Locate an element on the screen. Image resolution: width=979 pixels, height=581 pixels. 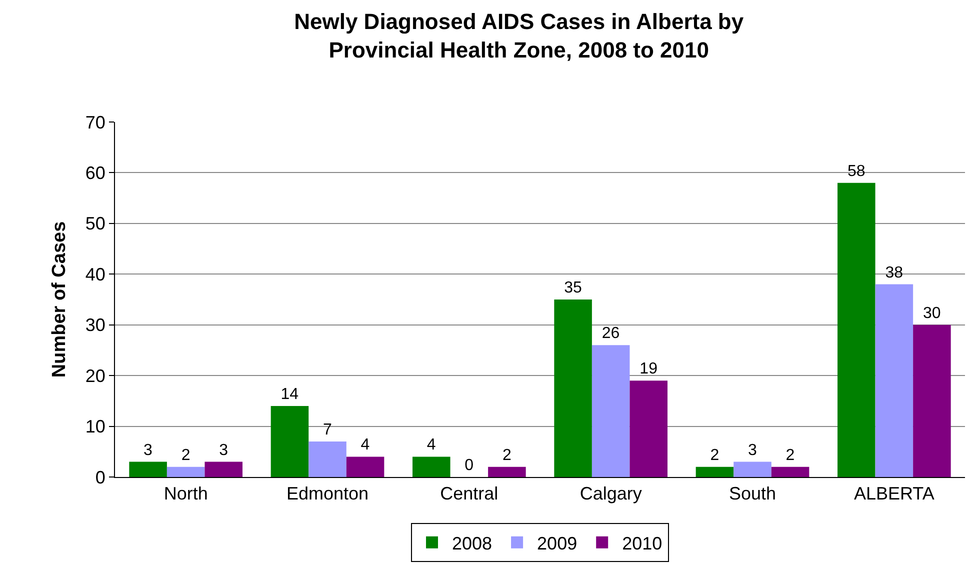
legend-label: 2010 is located at coordinates (642, 543).